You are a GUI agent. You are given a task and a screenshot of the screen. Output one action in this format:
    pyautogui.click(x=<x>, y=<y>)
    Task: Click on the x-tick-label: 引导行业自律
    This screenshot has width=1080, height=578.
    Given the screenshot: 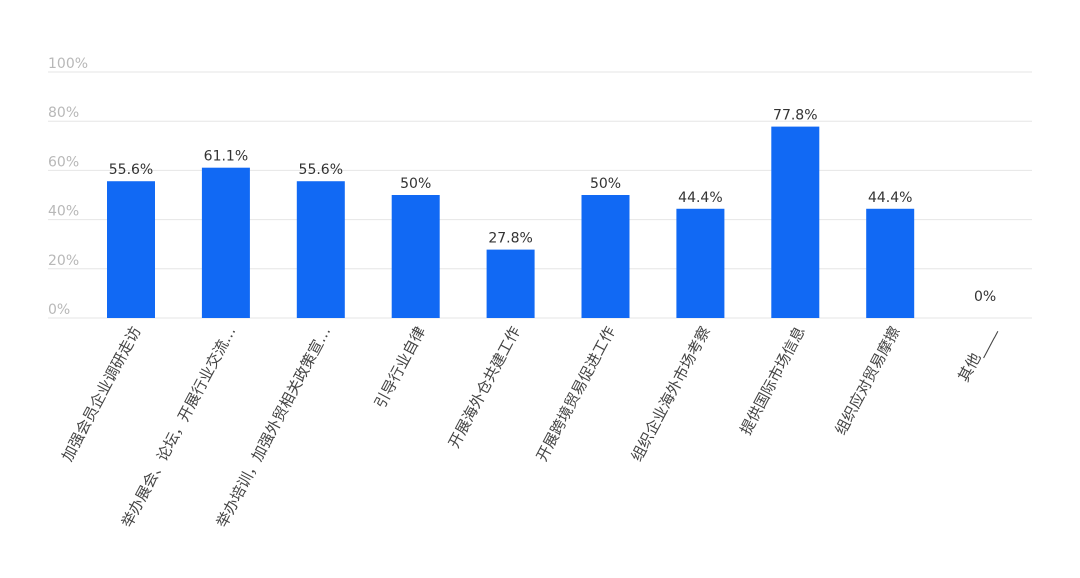 What is the action you would take?
    pyautogui.click(x=400, y=367)
    